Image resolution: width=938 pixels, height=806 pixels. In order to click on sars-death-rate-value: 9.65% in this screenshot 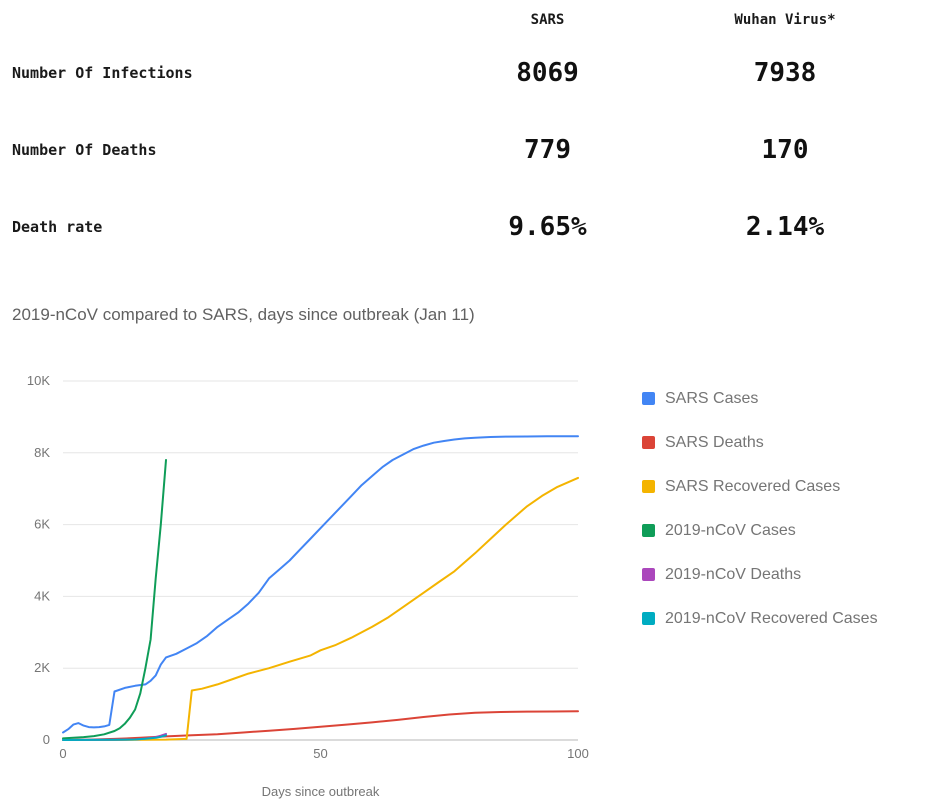, I will do `click(547, 226)`.